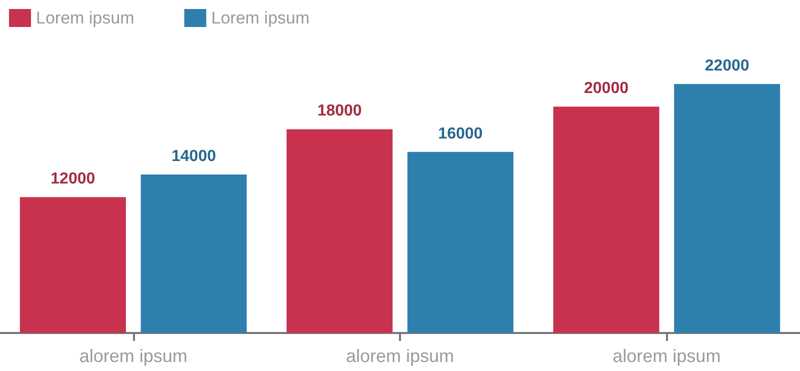 This screenshot has width=800, height=371. I want to click on data-label: 18000, so click(339, 111).